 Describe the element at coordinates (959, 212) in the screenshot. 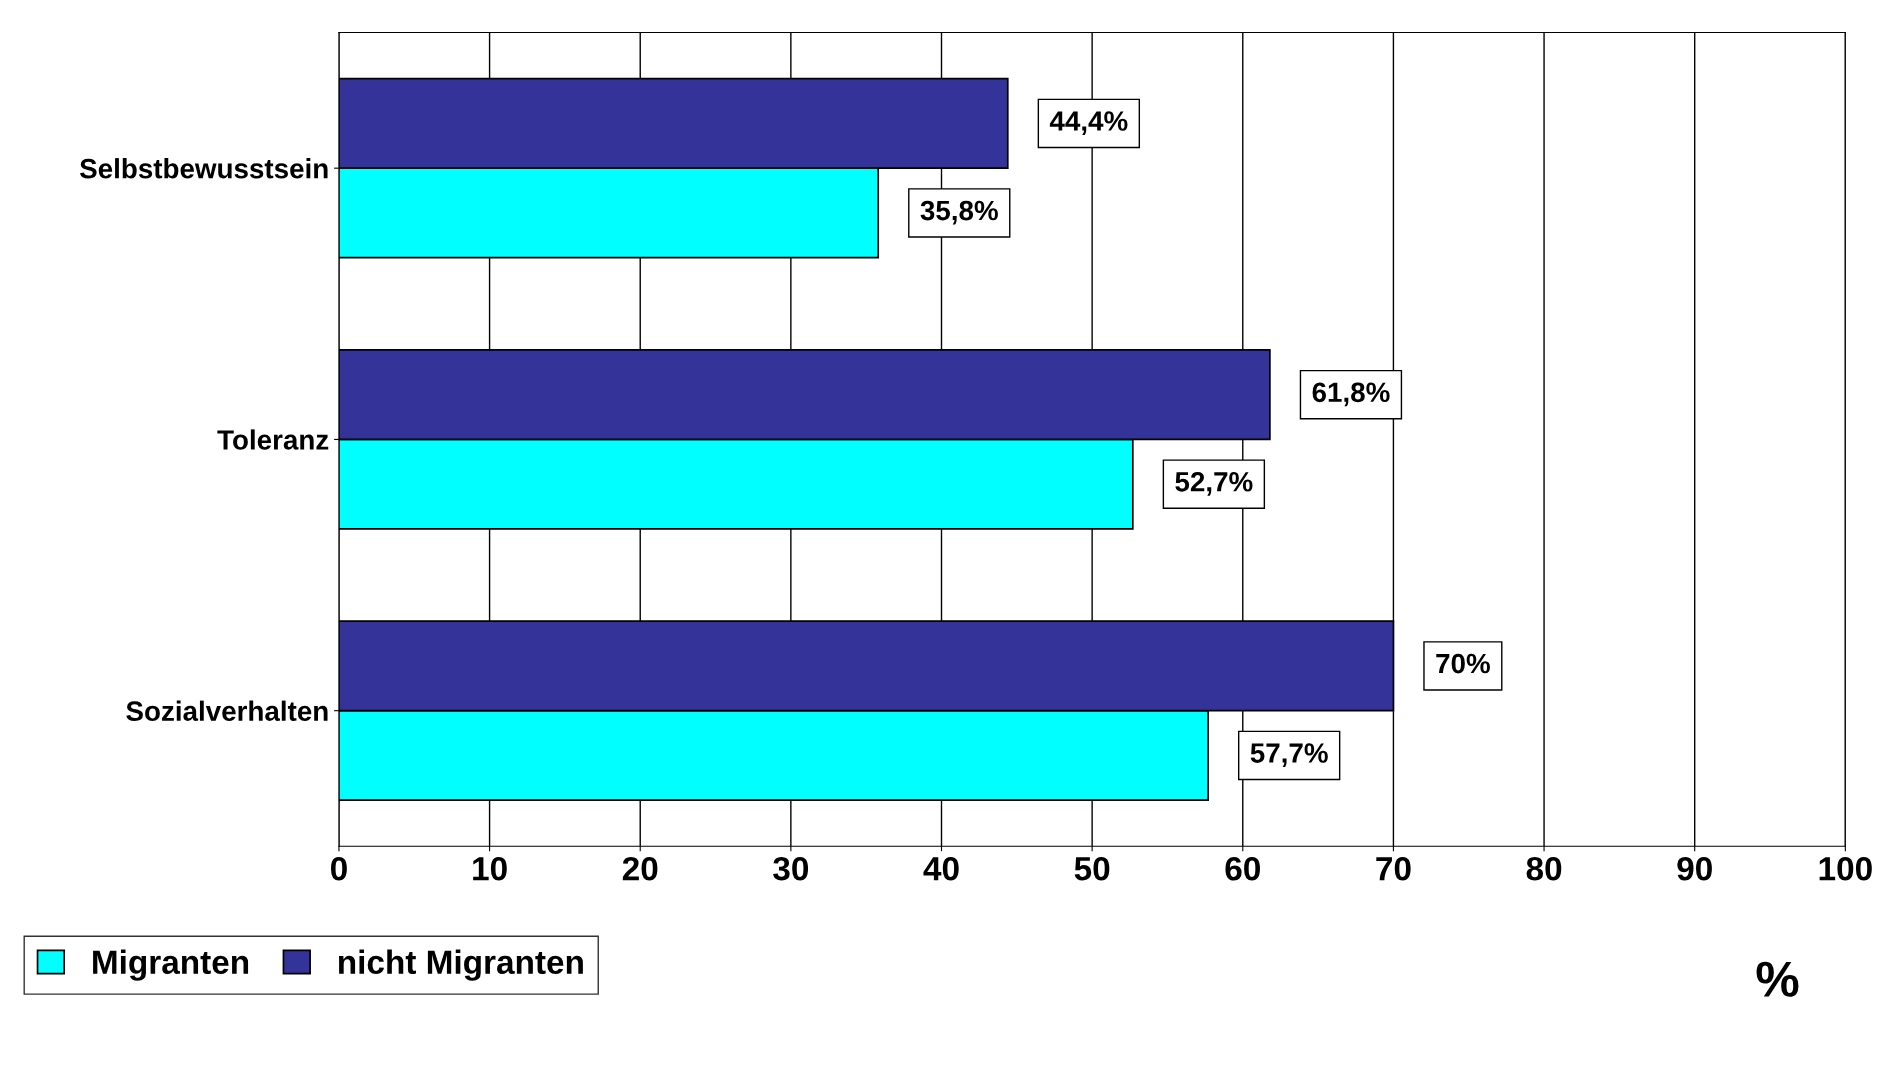

I see `data-label: 35,8%` at that location.